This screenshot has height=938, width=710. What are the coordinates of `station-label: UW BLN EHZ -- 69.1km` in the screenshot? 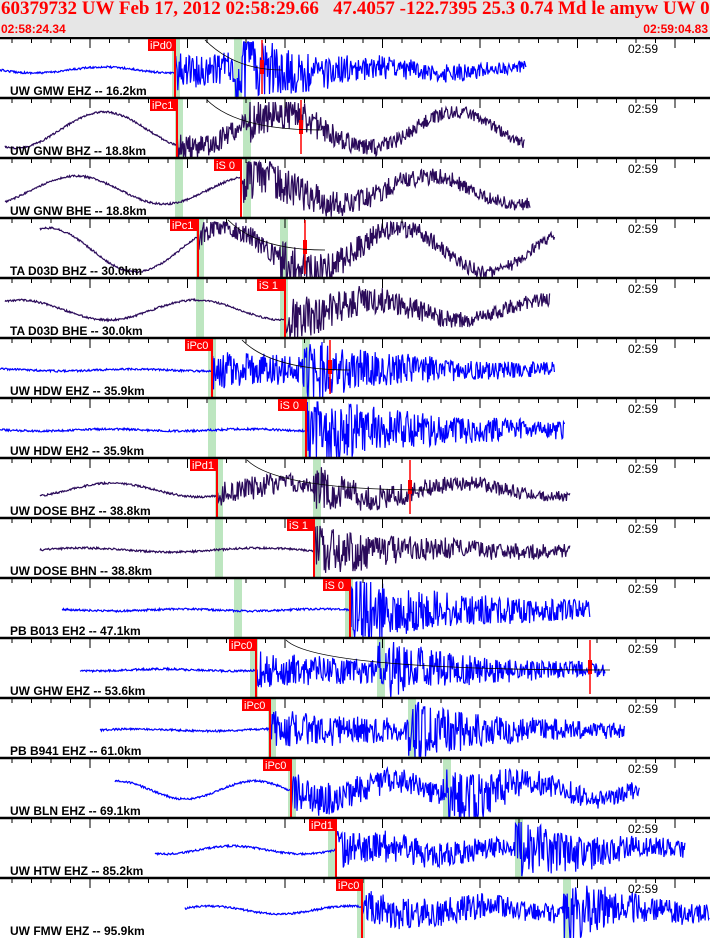 It's located at (75, 811).